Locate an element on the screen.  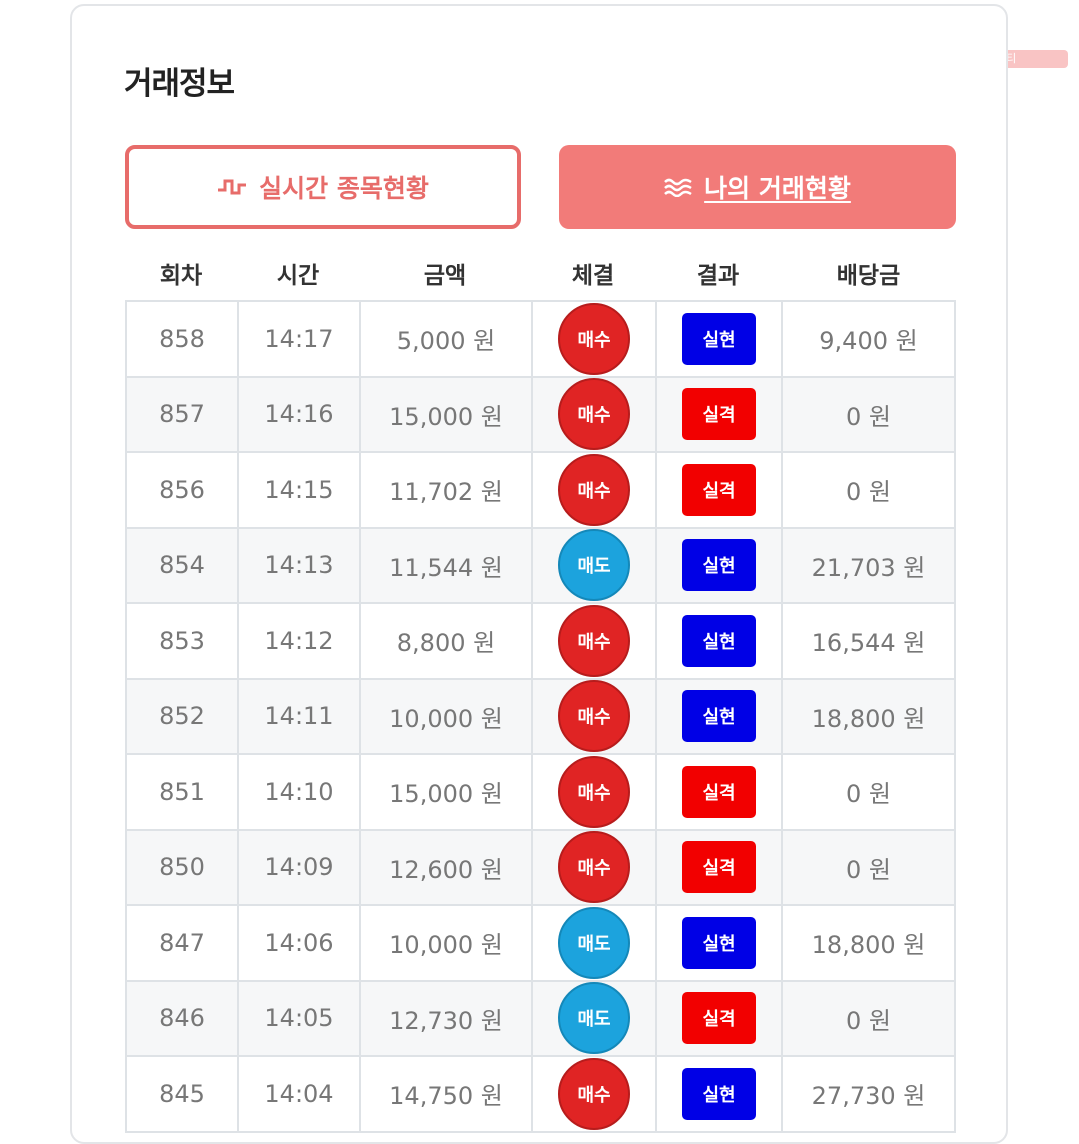
payout-value: 27,730 원 is located at coordinates (868, 1096).